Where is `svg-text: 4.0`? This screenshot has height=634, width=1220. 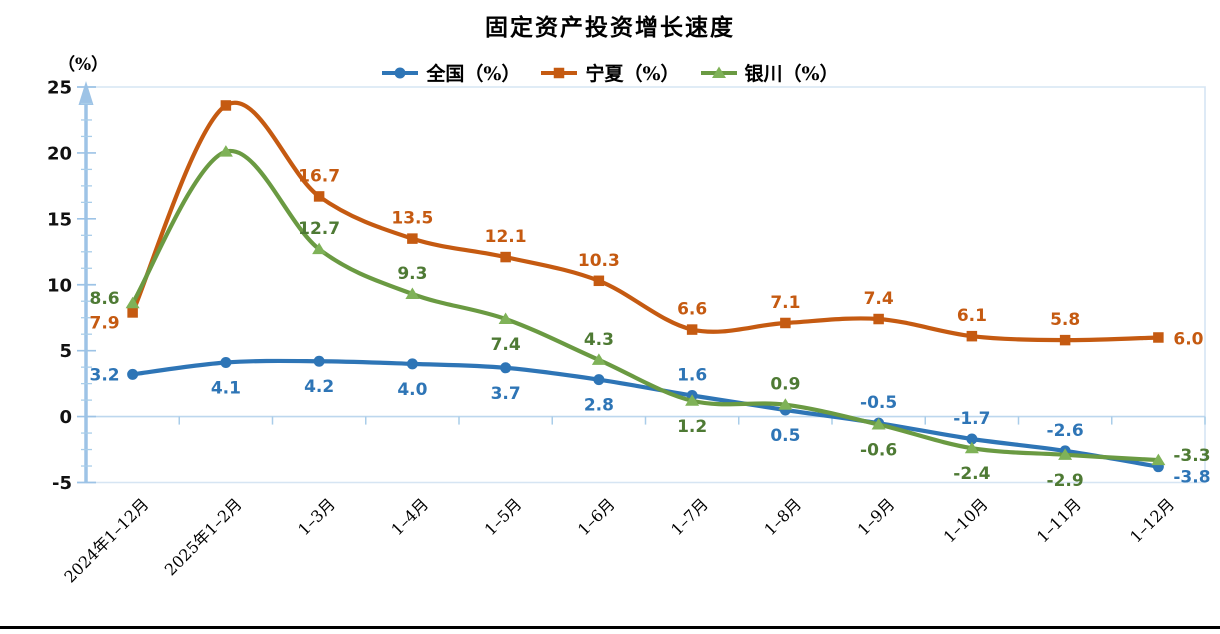 svg-text: 4.0 is located at coordinates (412, 390).